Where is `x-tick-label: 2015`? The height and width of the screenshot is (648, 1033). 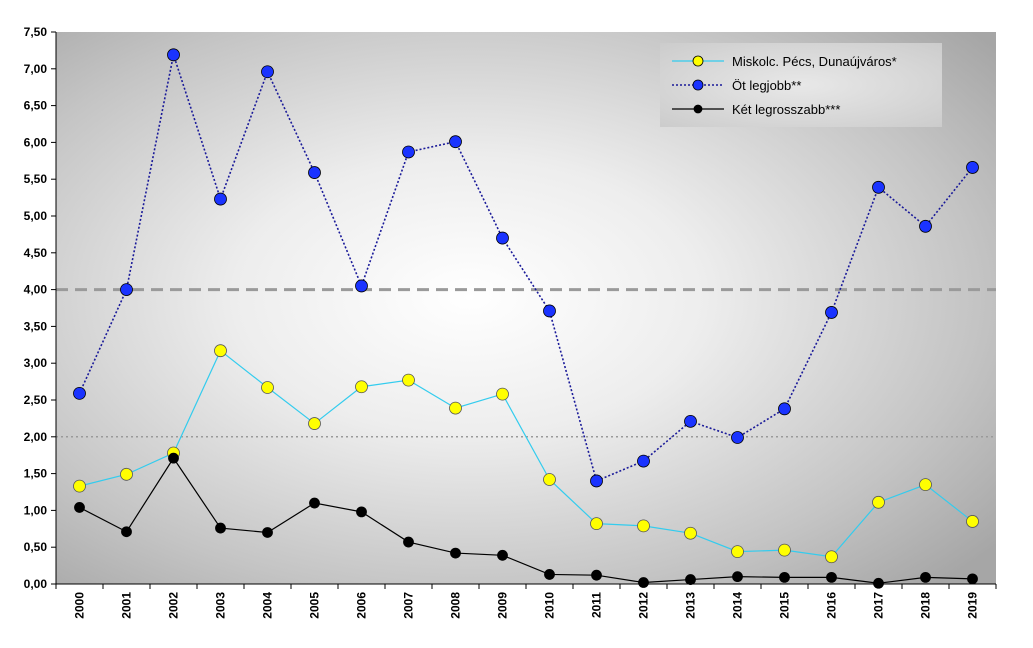
x-tick-label: 2015 is located at coordinates (785, 605).